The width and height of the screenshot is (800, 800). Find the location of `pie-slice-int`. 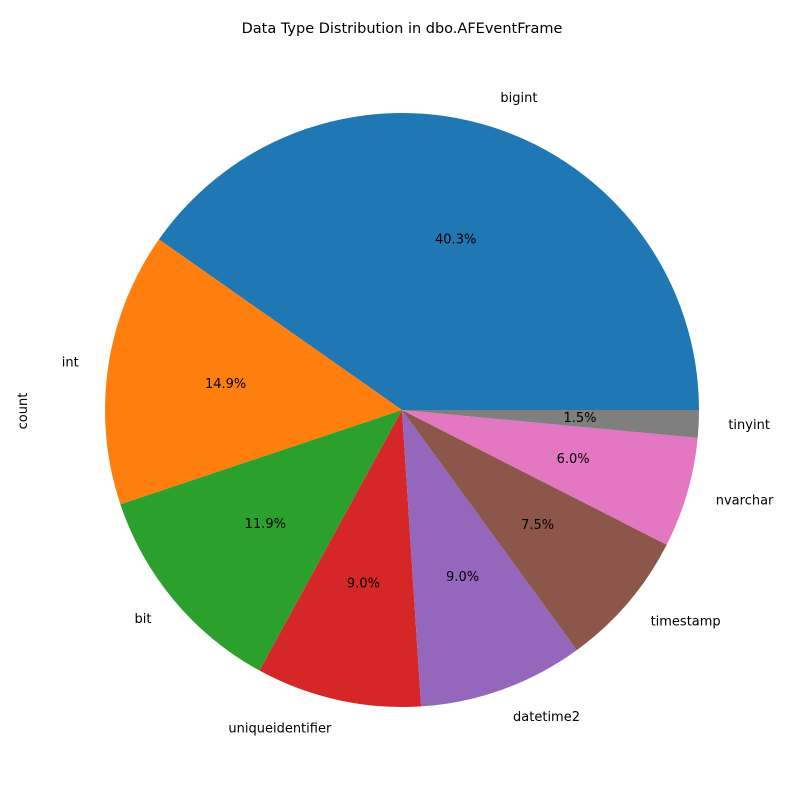

pie-slice-int is located at coordinates (254, 372).